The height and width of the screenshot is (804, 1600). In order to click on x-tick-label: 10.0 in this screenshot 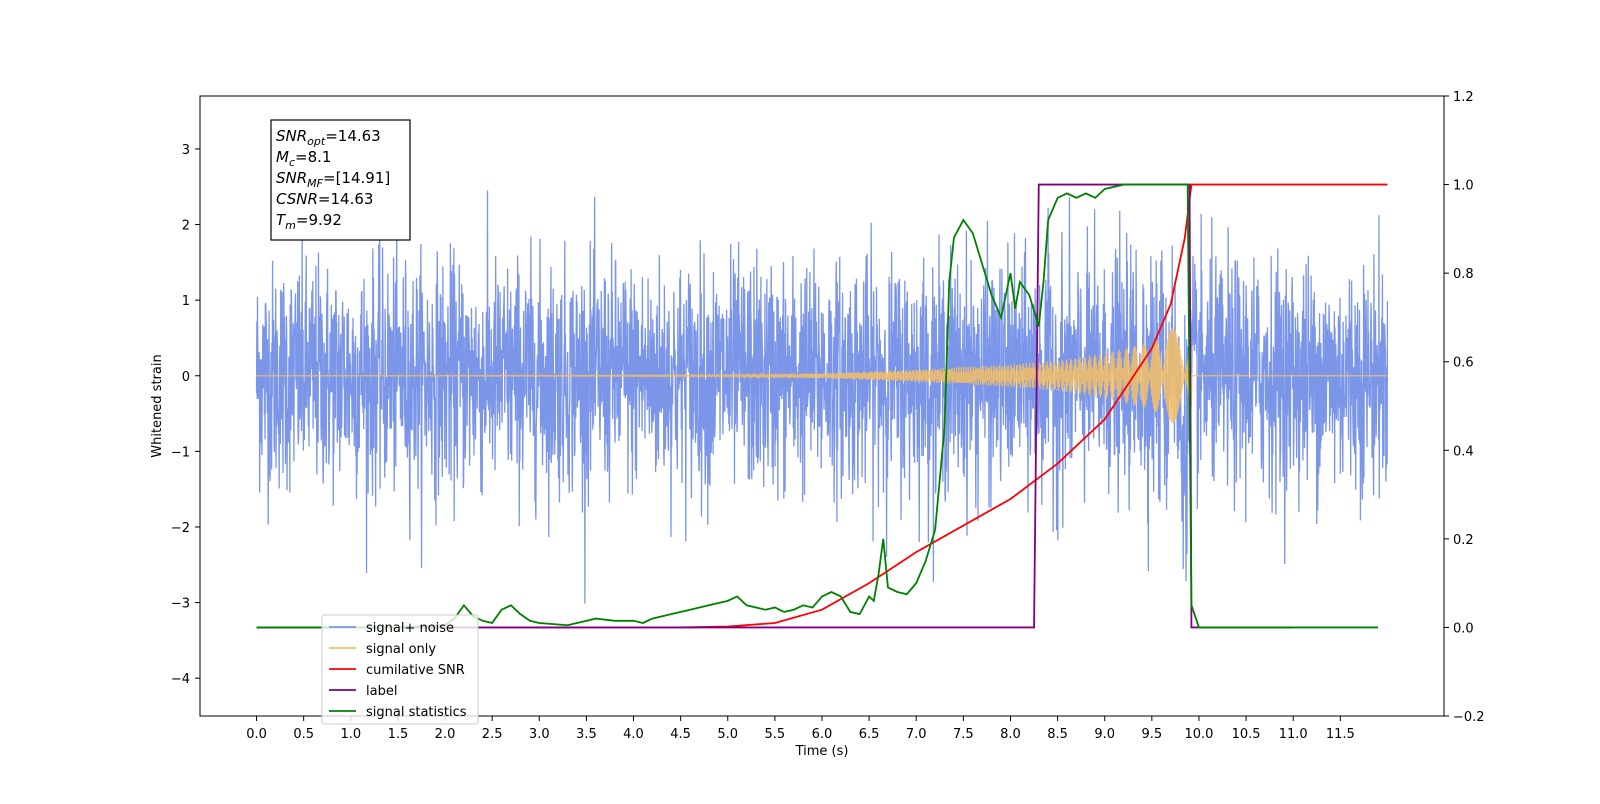, I will do `click(1198, 734)`.